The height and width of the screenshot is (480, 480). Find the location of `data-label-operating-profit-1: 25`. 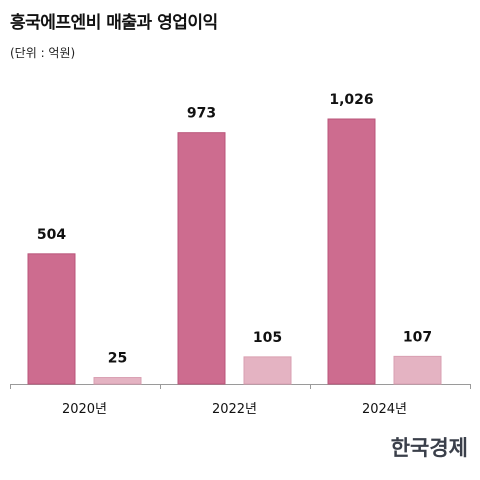

data-label-operating-profit-1: 25 is located at coordinates (117, 359).